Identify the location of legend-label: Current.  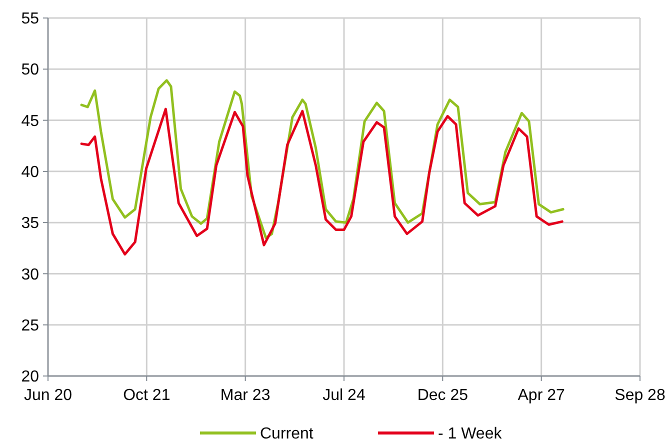
(287, 434).